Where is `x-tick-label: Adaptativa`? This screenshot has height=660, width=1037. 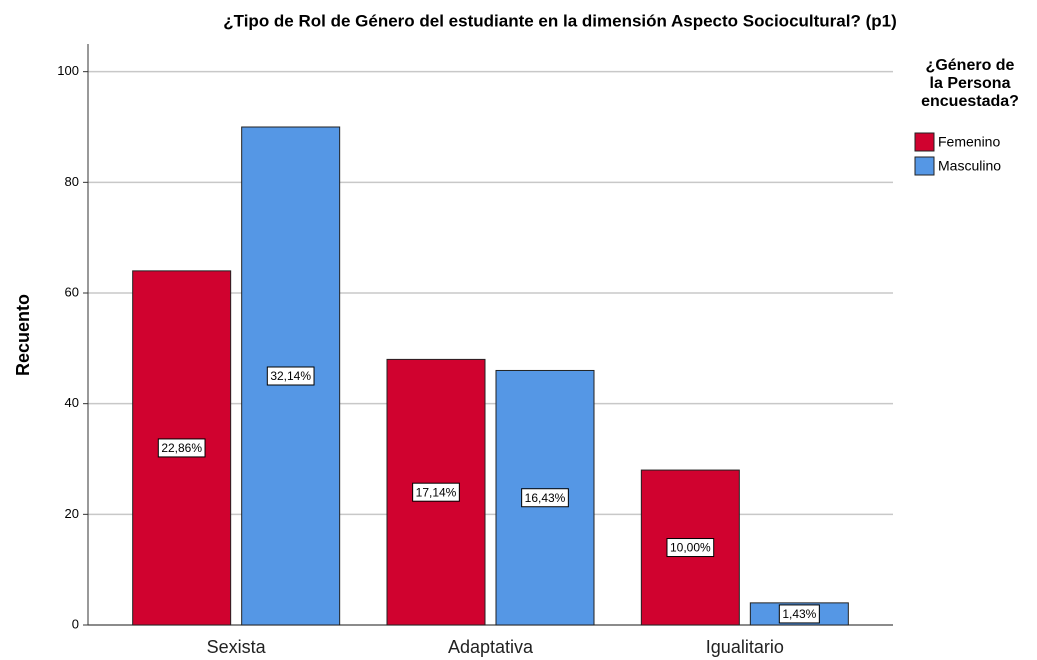 x-tick-label: Adaptativa is located at coordinates (491, 647).